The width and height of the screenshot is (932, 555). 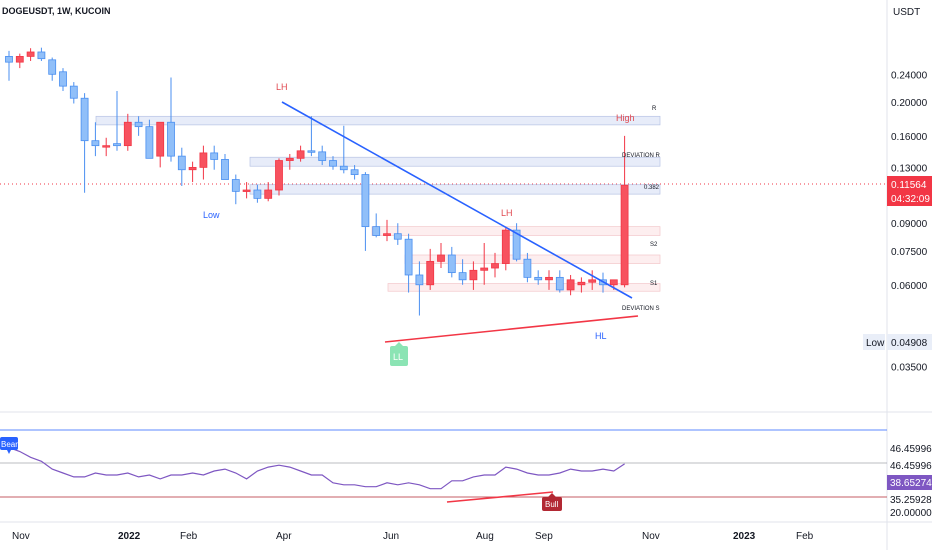 I want to click on time-label: Jun, so click(x=391, y=536).